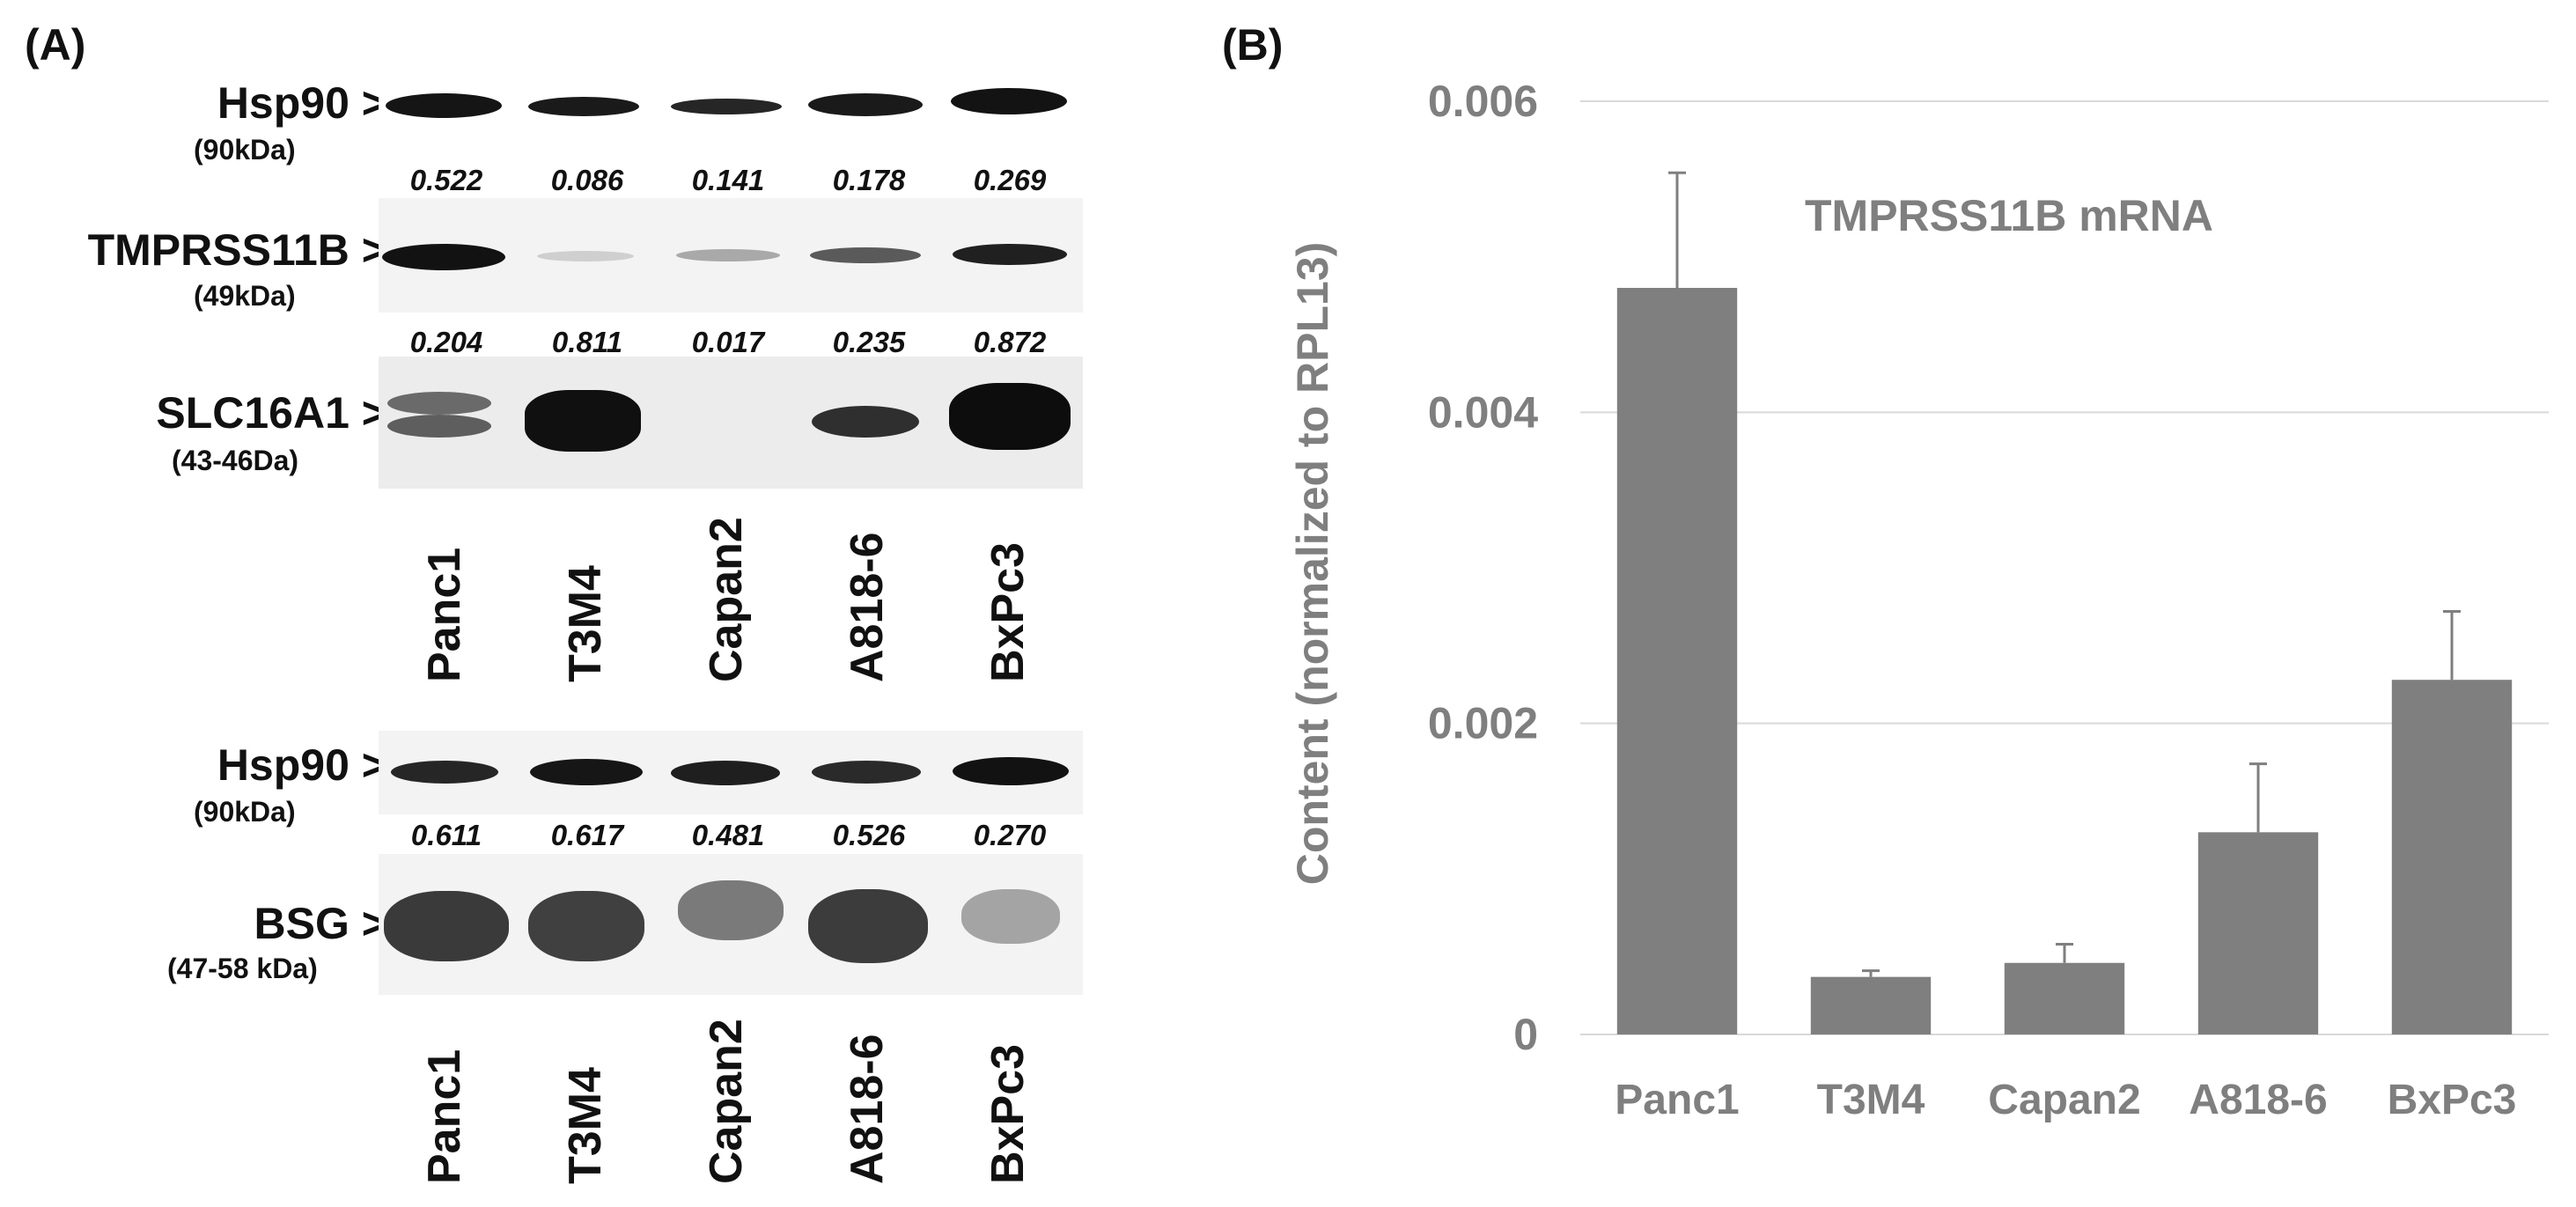 The image size is (2576, 1207). What do you see at coordinates (1526, 1034) in the screenshot?
I see `y-tick-label: 0` at bounding box center [1526, 1034].